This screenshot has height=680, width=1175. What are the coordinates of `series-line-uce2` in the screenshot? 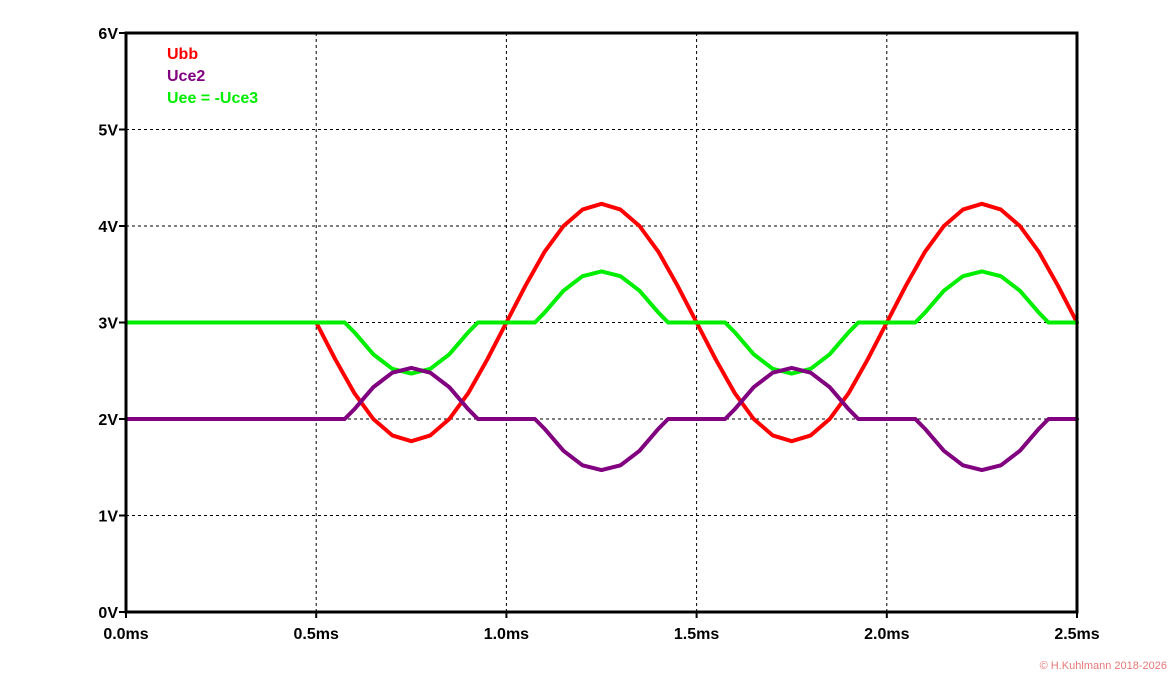 It's located at (601, 419).